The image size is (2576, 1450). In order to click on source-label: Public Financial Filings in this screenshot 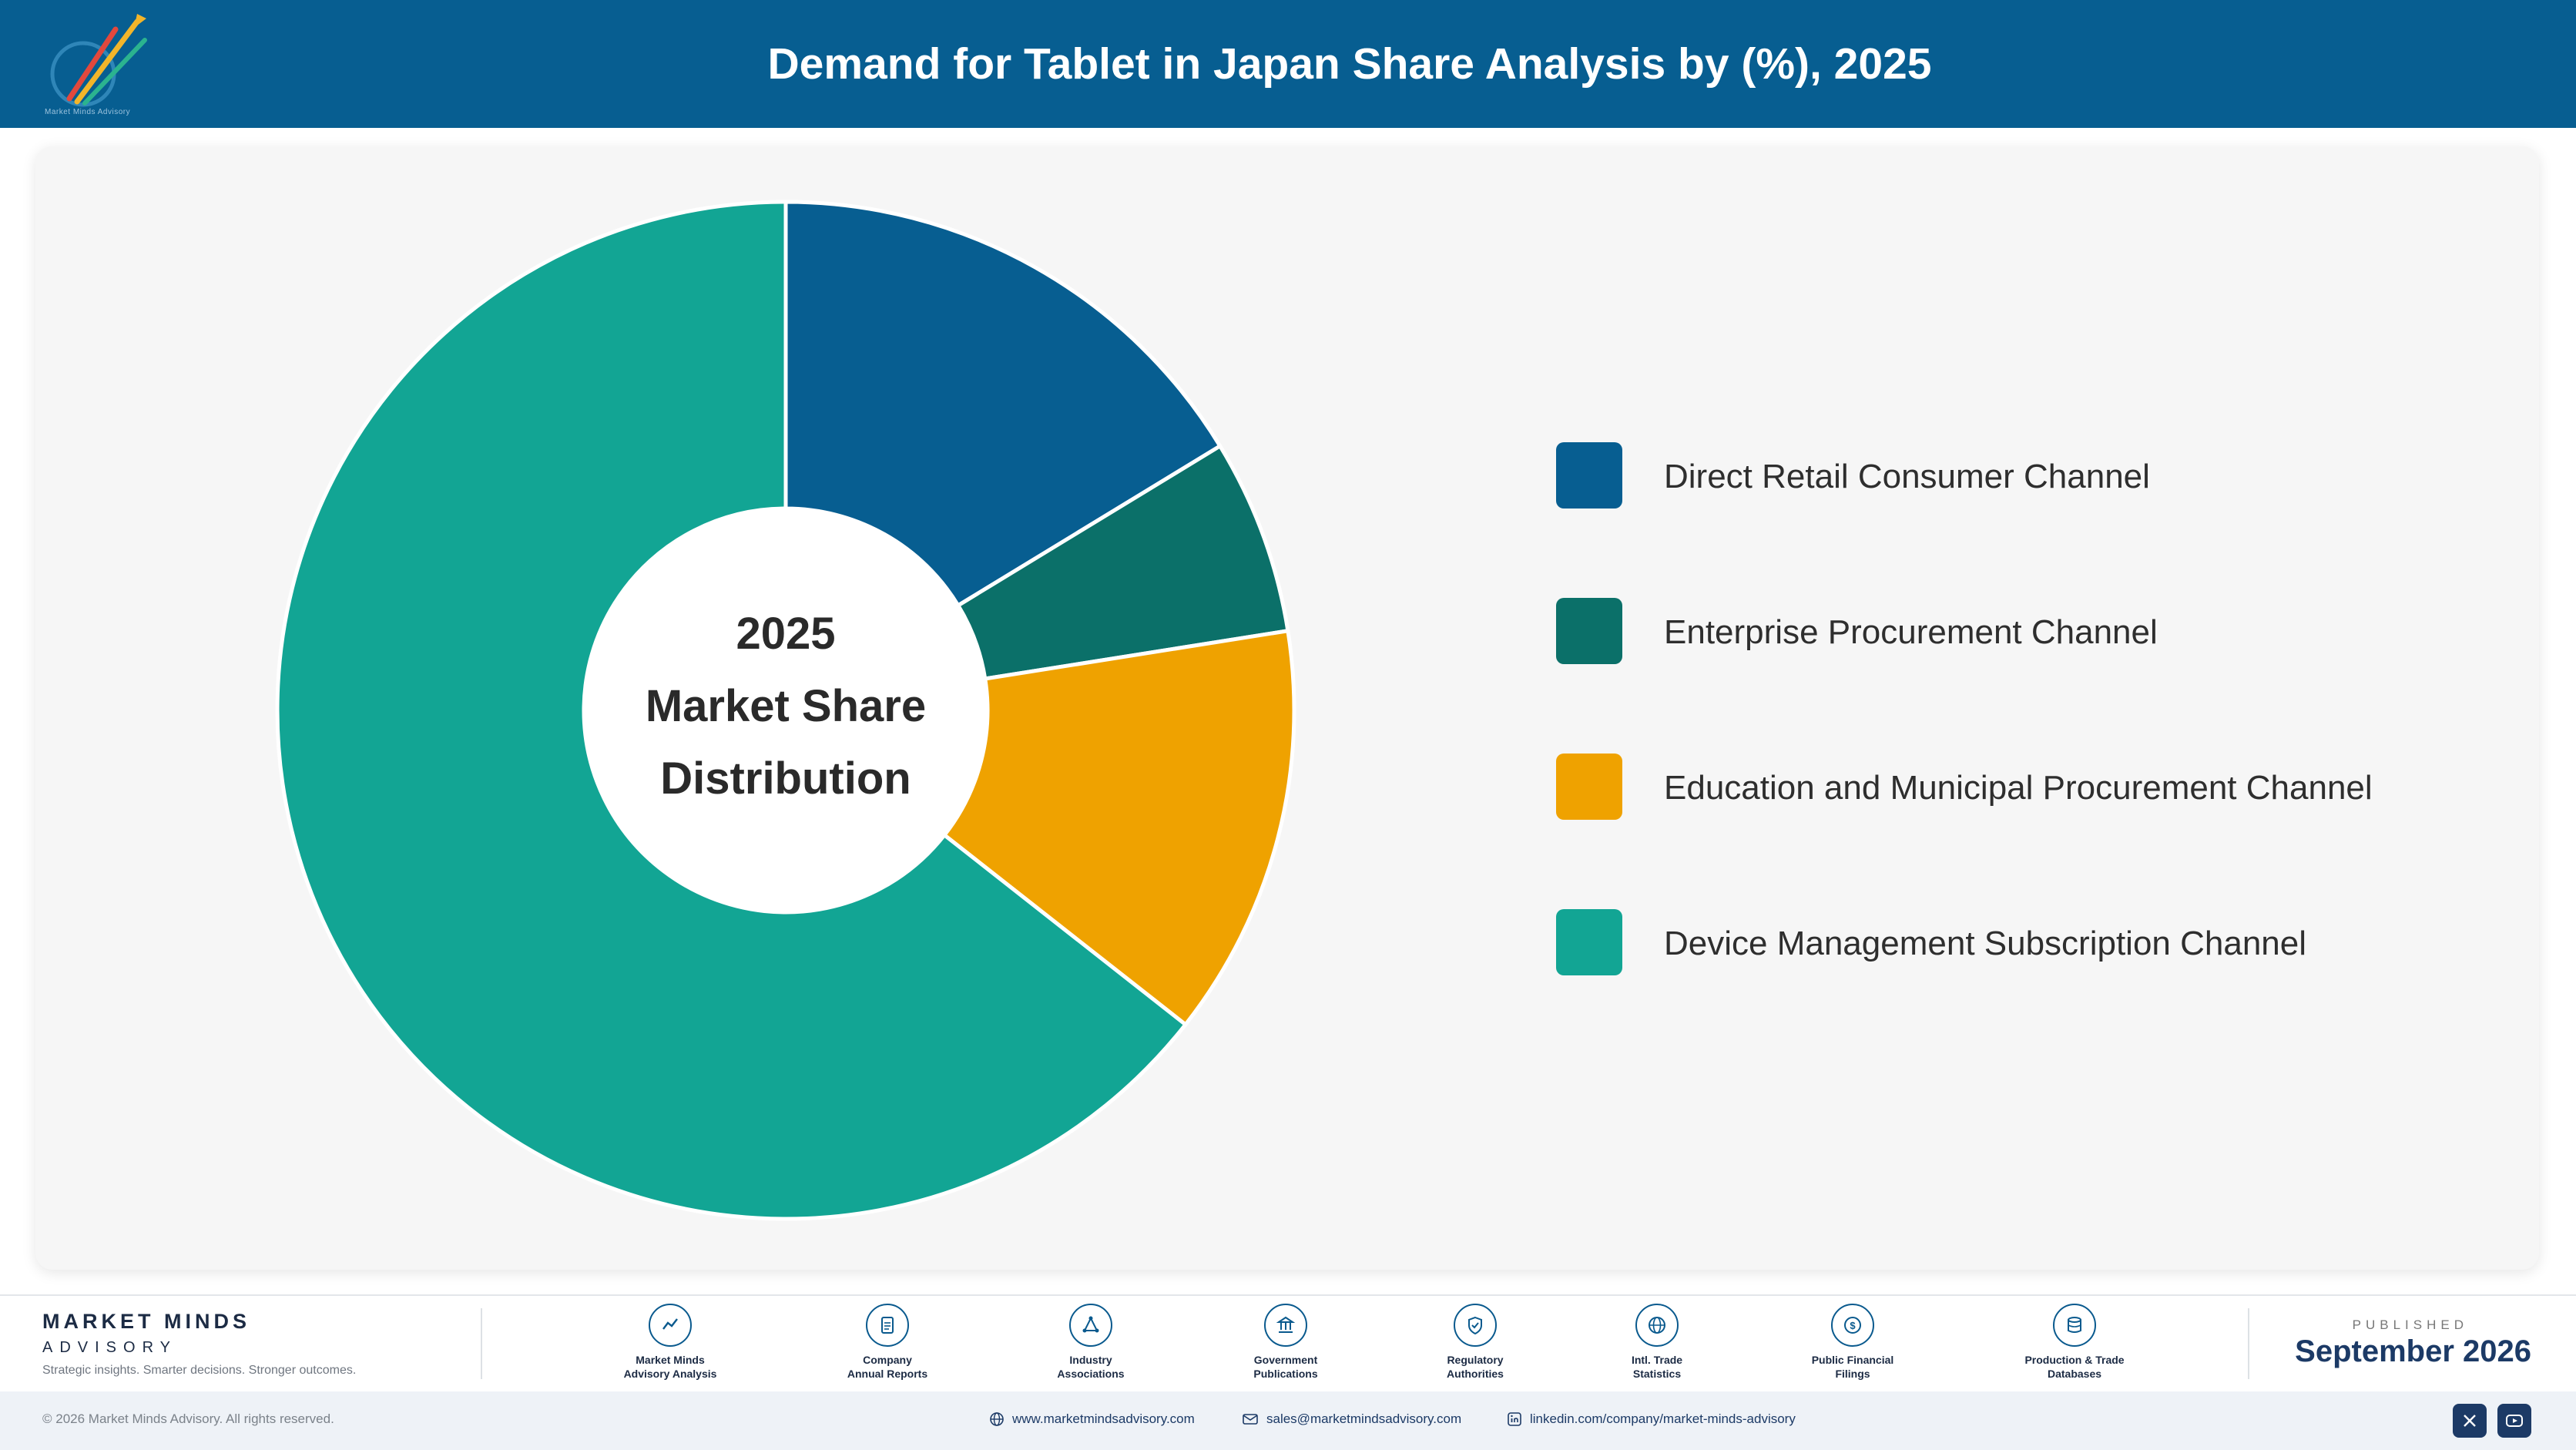, I will do `click(1852, 1367)`.